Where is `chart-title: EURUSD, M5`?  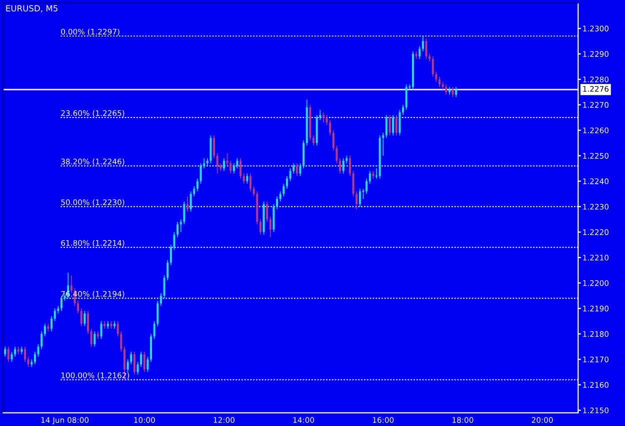
chart-title: EURUSD, M5 is located at coordinates (32, 8).